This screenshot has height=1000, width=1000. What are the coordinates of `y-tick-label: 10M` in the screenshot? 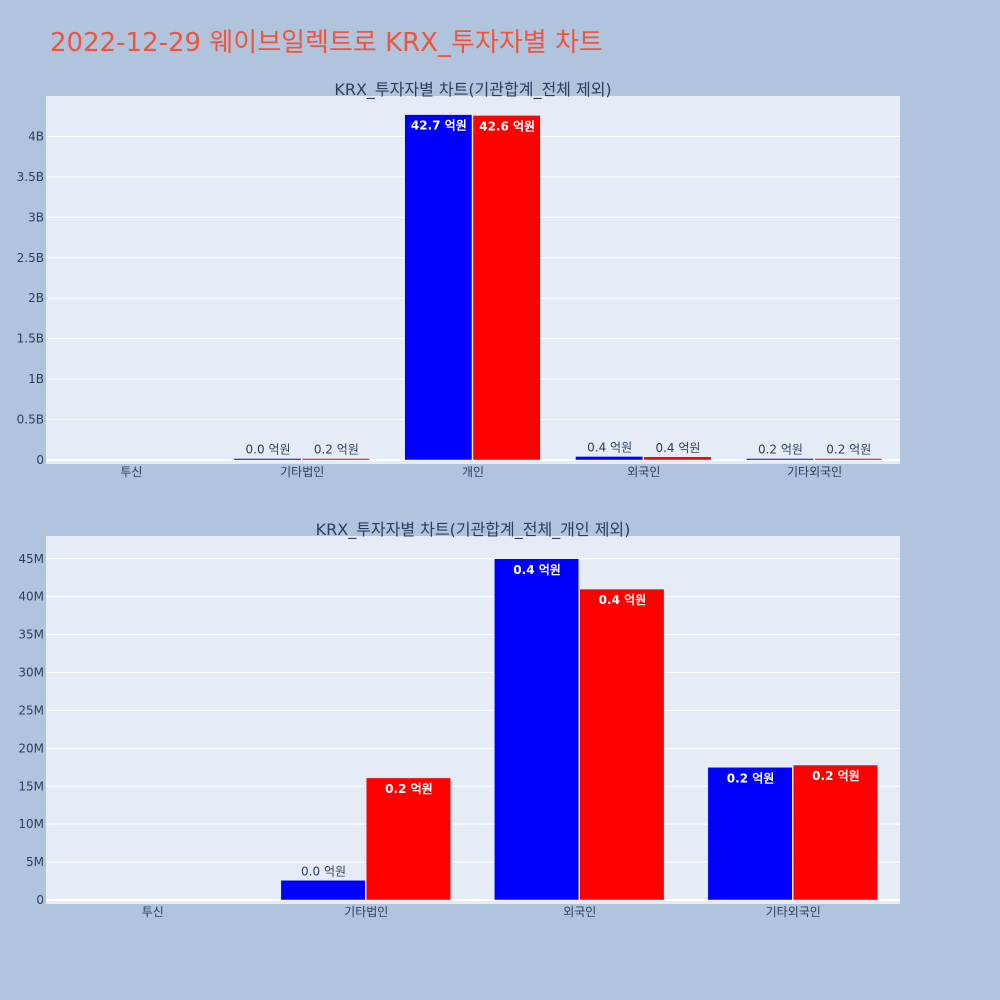 It's located at (31, 824).